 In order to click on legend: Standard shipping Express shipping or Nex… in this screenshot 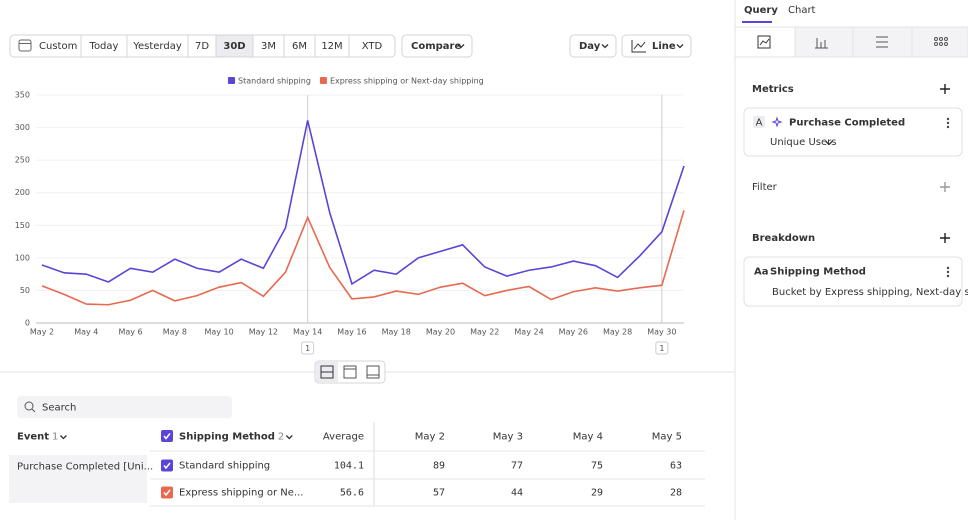, I will do `click(356, 81)`.